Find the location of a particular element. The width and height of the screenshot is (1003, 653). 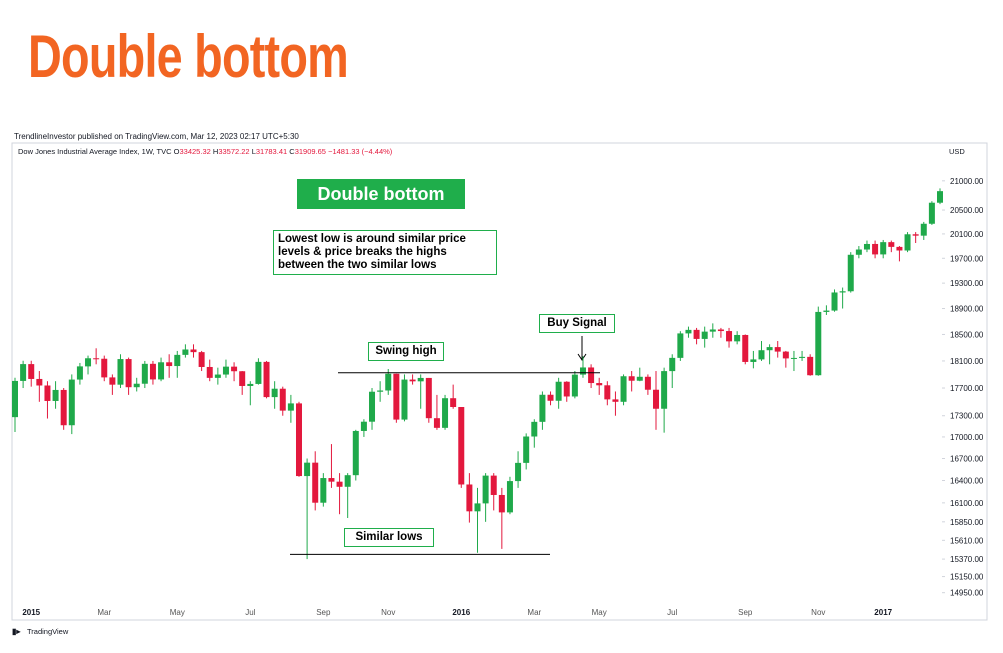

y-tick-label: 16400.00 is located at coordinates (967, 480).